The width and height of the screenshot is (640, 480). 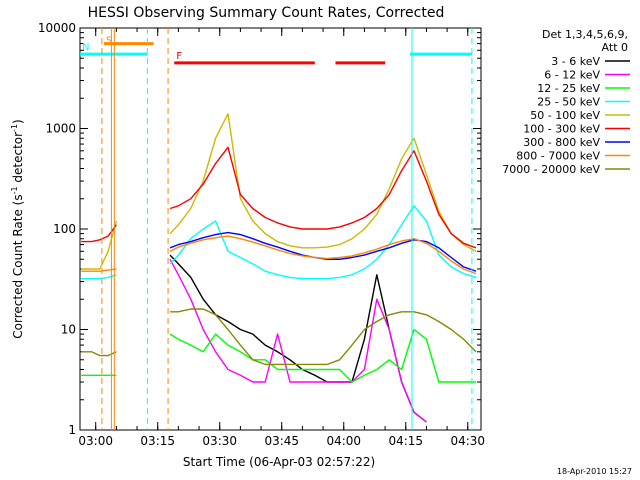 What do you see at coordinates (561, 129) in the screenshot?
I see `legend-label: 100 - 300 keV` at bounding box center [561, 129].